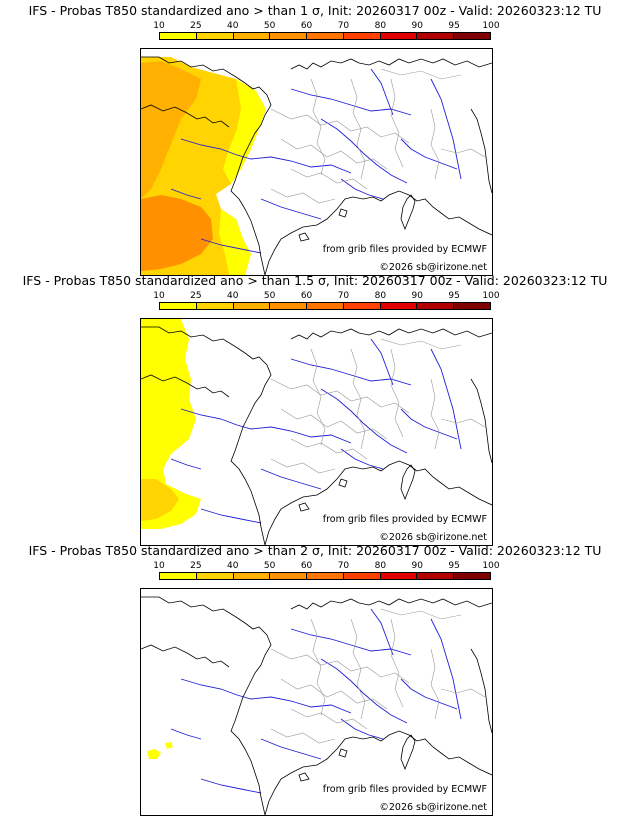 The width and height of the screenshot is (630, 828). I want to click on map-canvas, so click(316, 165).